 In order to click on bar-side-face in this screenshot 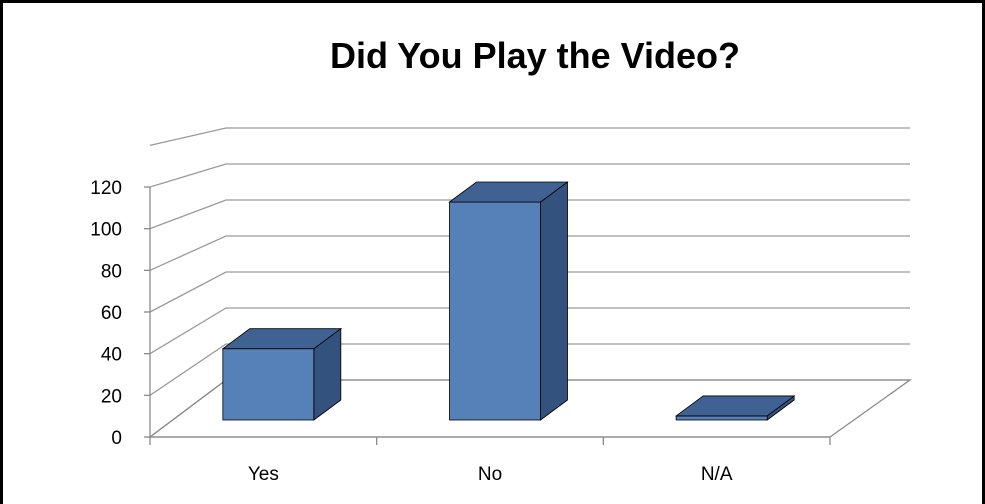, I will do `click(554, 301)`.